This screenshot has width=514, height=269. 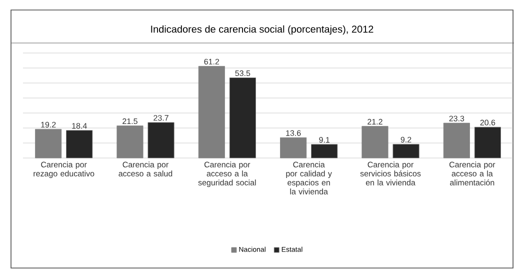 What do you see at coordinates (390, 174) in the screenshot?
I see `x-tick-label: Carencia por servicios básicos en la vivienda` at bounding box center [390, 174].